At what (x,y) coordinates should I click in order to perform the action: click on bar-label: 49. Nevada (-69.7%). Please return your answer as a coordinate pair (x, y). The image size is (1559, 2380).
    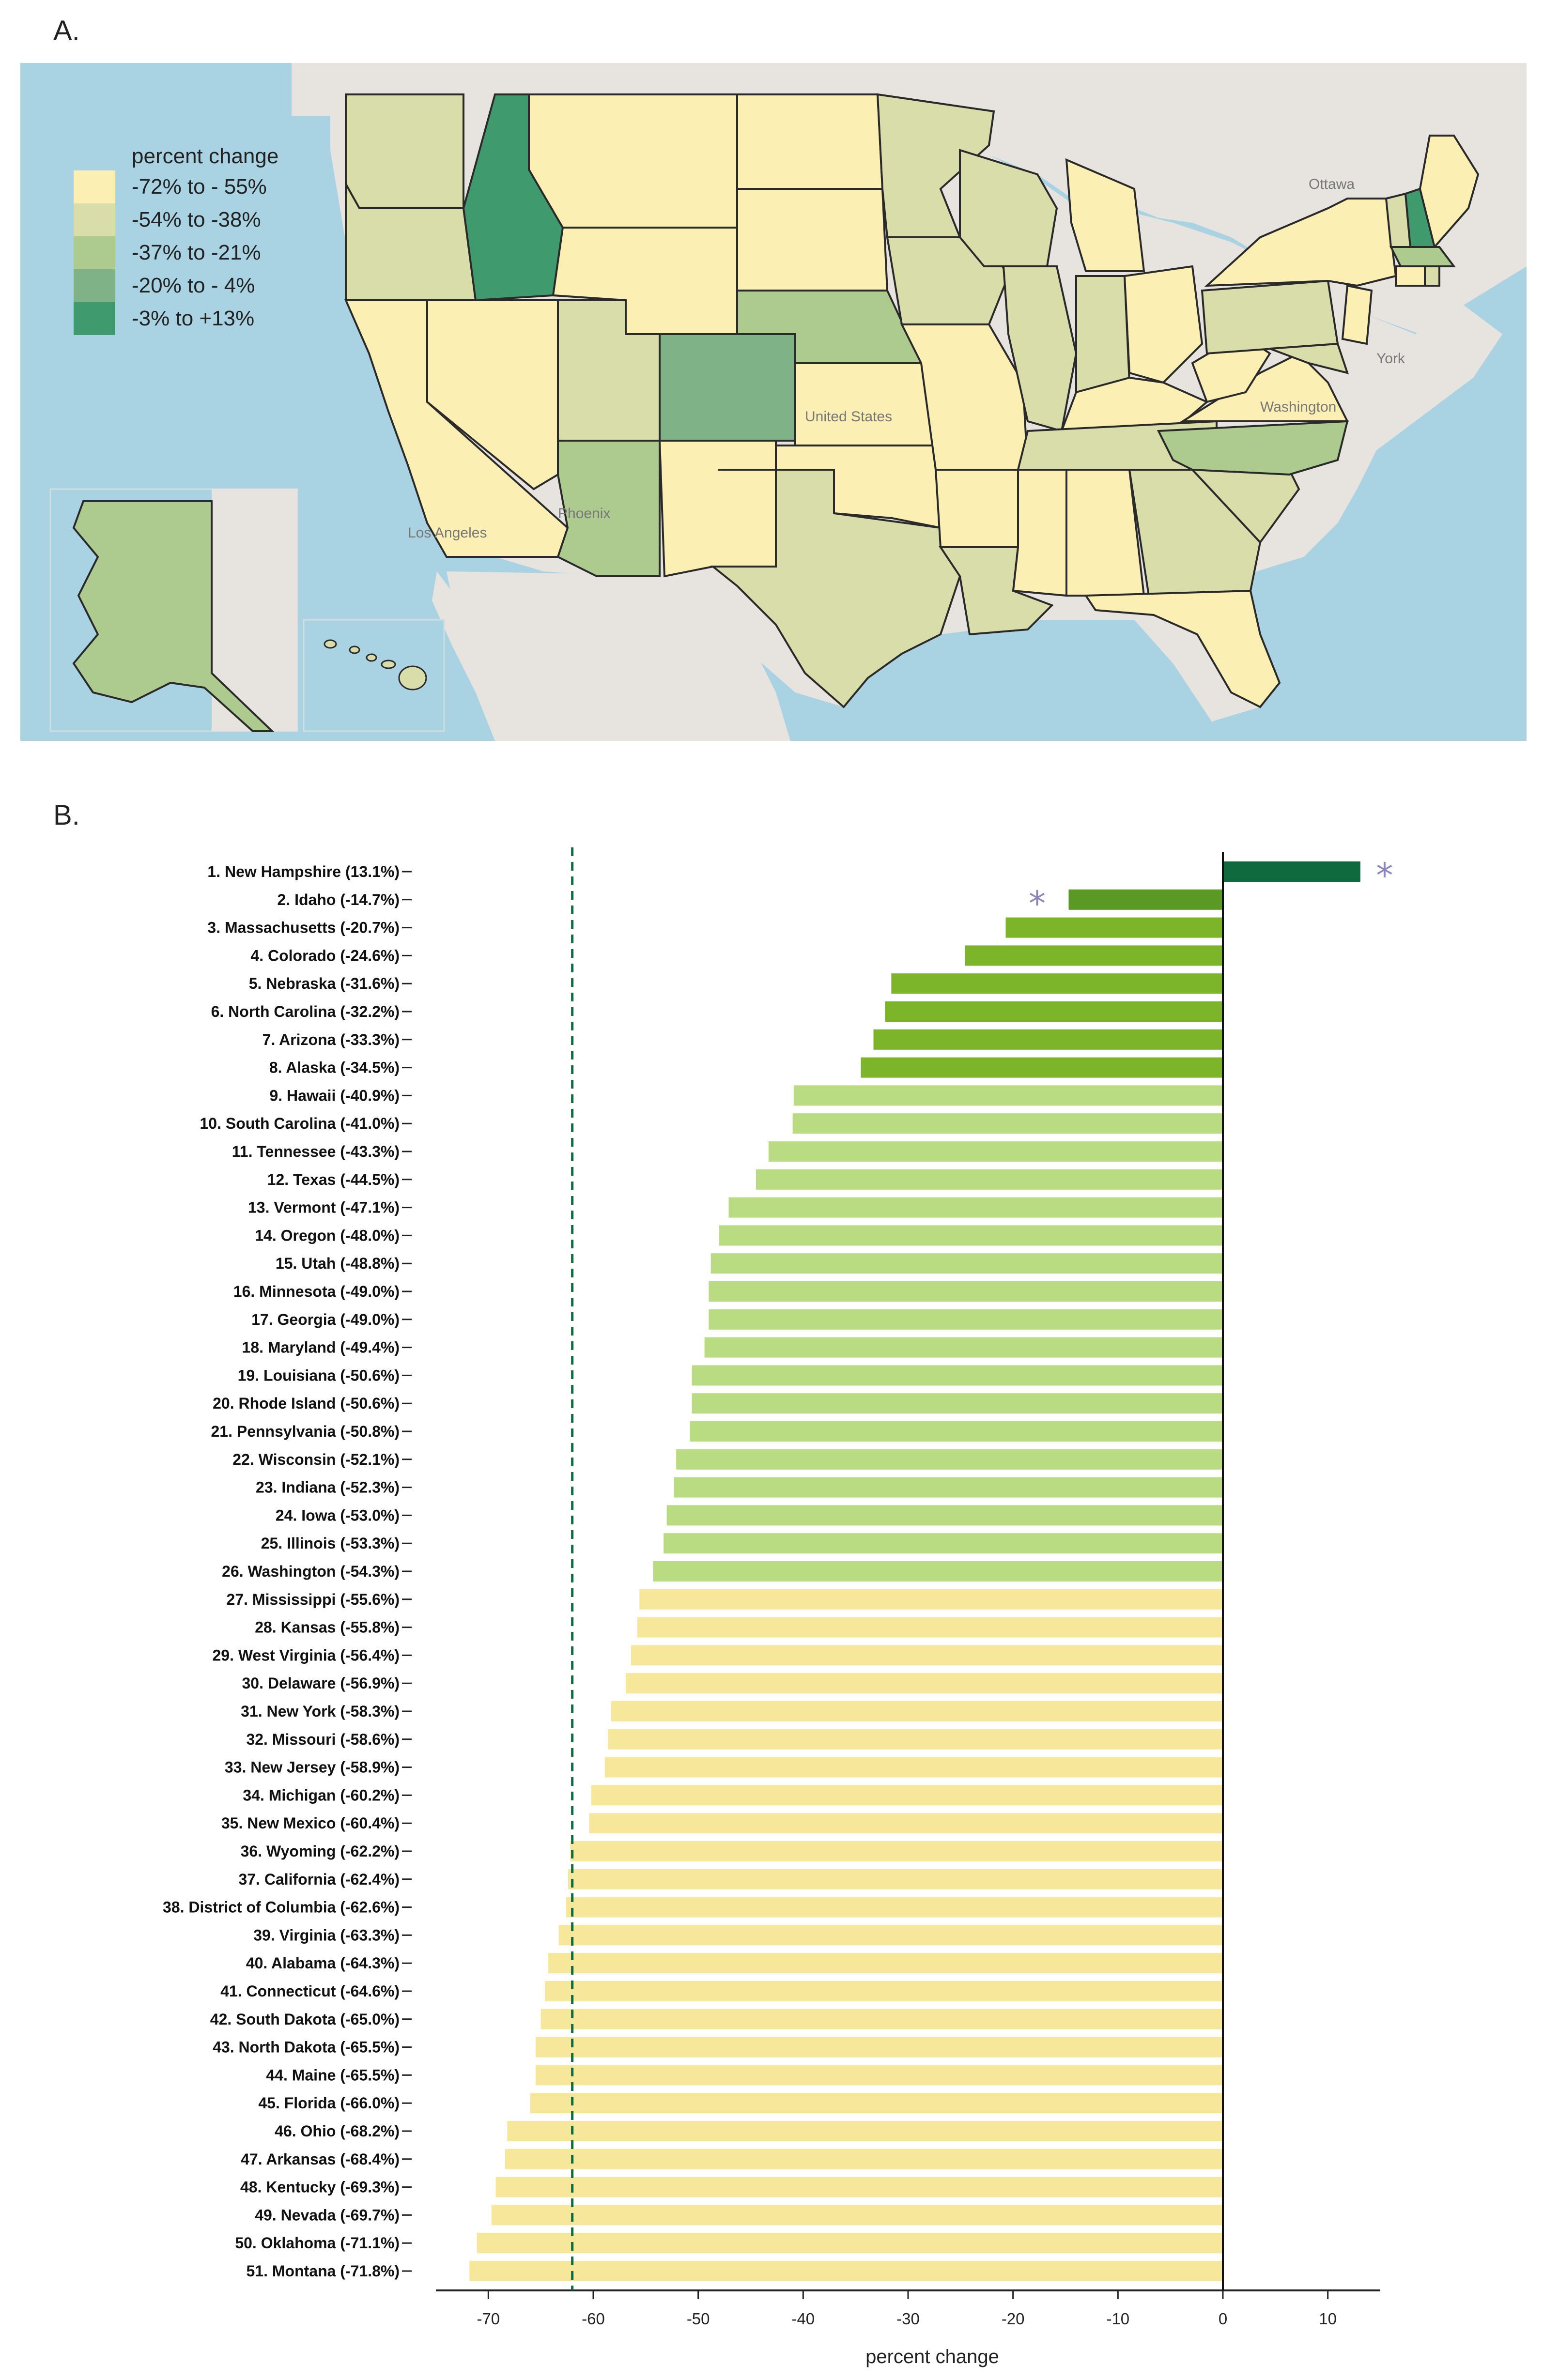
    Looking at the image, I should click on (327, 2215).